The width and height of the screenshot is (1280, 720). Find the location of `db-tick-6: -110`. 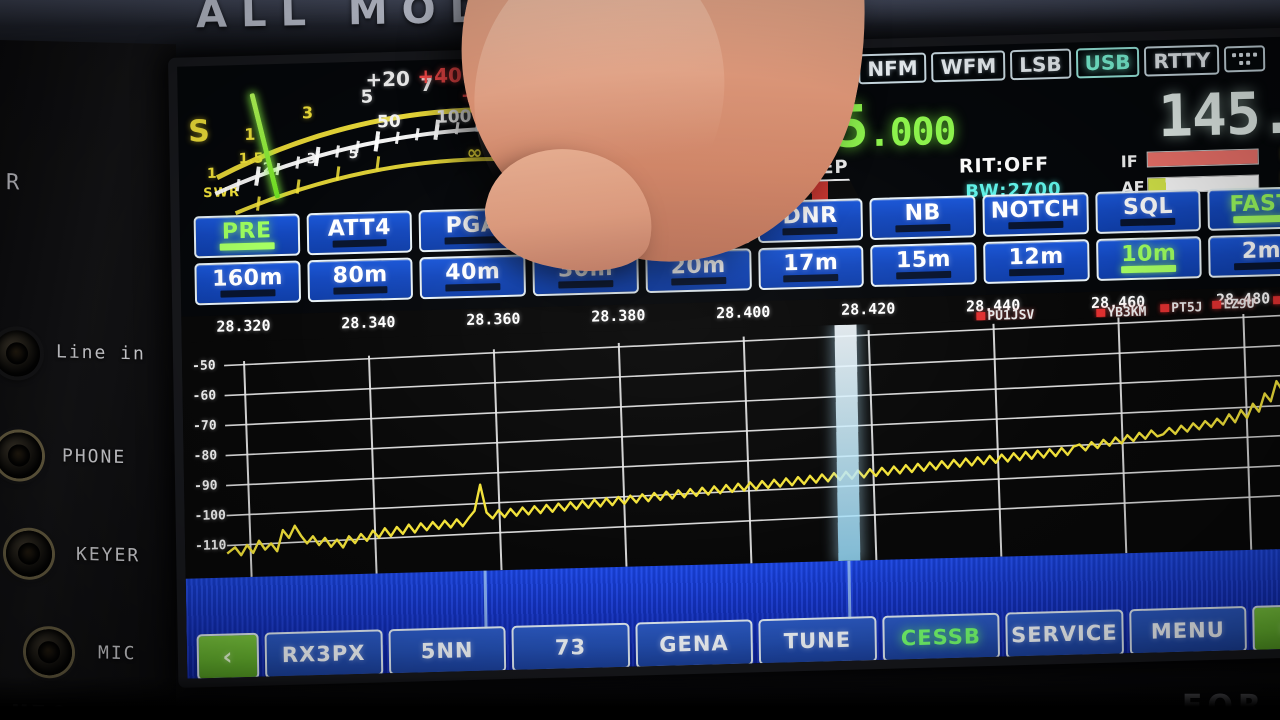

db-tick-6: -110 is located at coordinates (210, 546).